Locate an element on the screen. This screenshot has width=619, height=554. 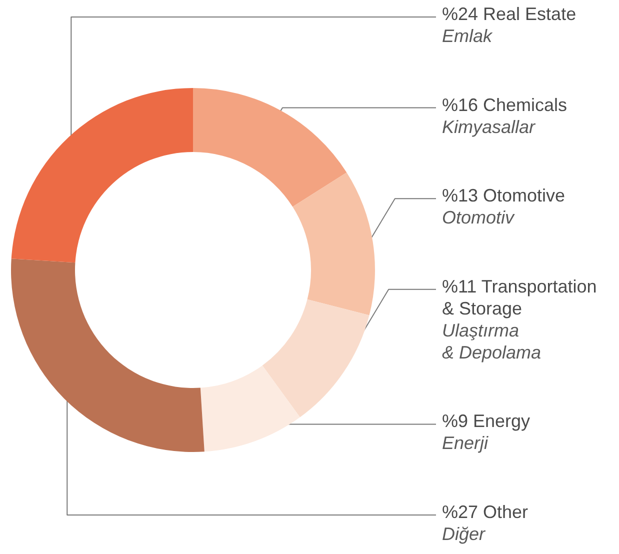
text: Ulaştırma & Depolama is located at coordinates (492, 341).